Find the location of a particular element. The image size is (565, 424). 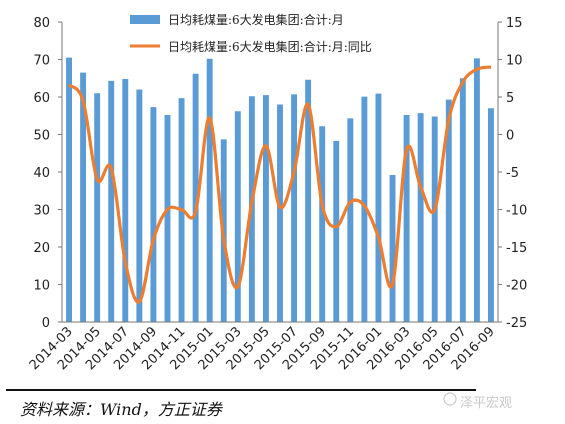

y-tick-label-right: 10 is located at coordinates (514, 61).